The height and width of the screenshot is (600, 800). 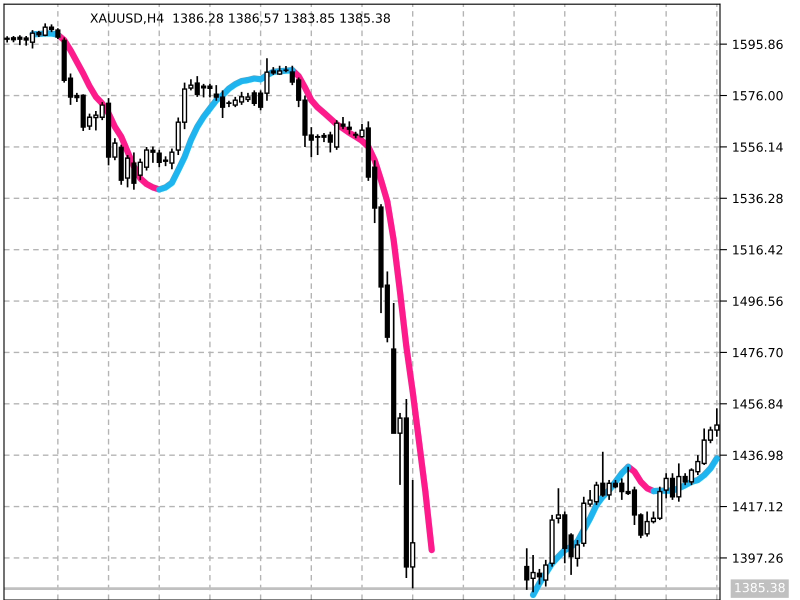 What do you see at coordinates (758, 301) in the screenshot?
I see `y-tick-label: 1496.56` at bounding box center [758, 301].